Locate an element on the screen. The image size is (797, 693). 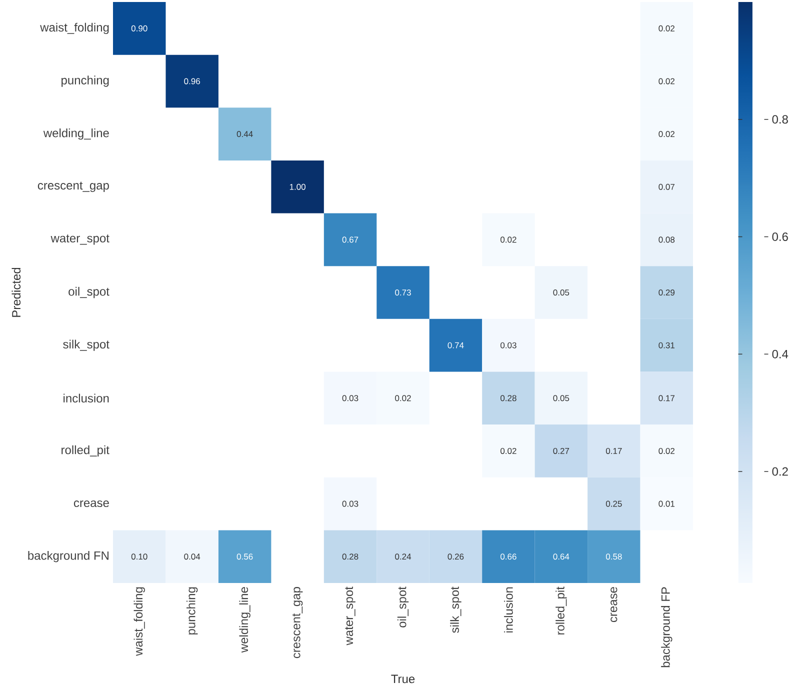
data-label: 0.96 is located at coordinates (192, 81).